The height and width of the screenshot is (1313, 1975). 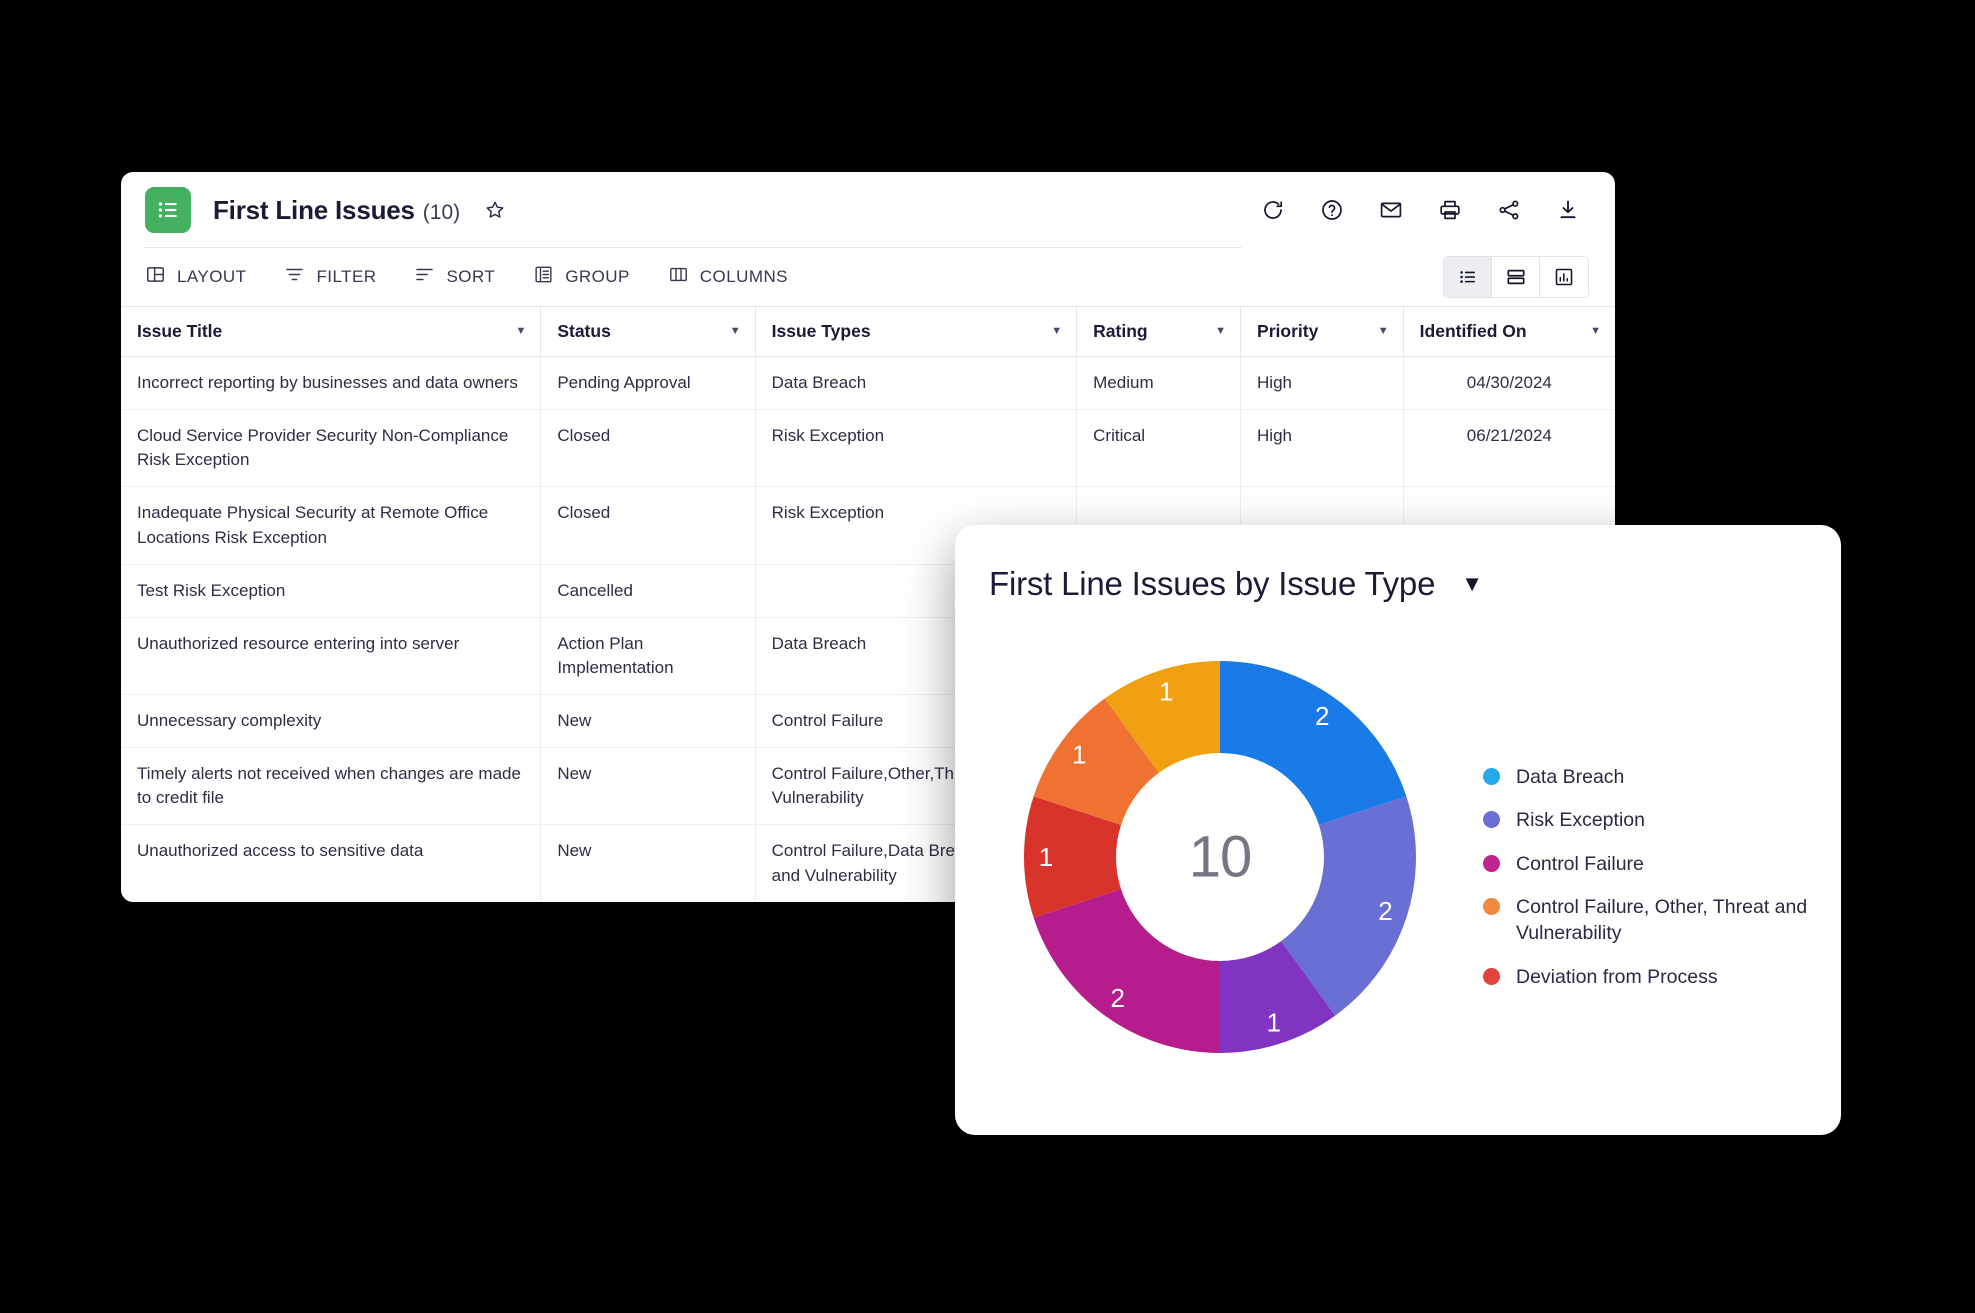 I want to click on star-outline-icon, so click(x=495, y=210).